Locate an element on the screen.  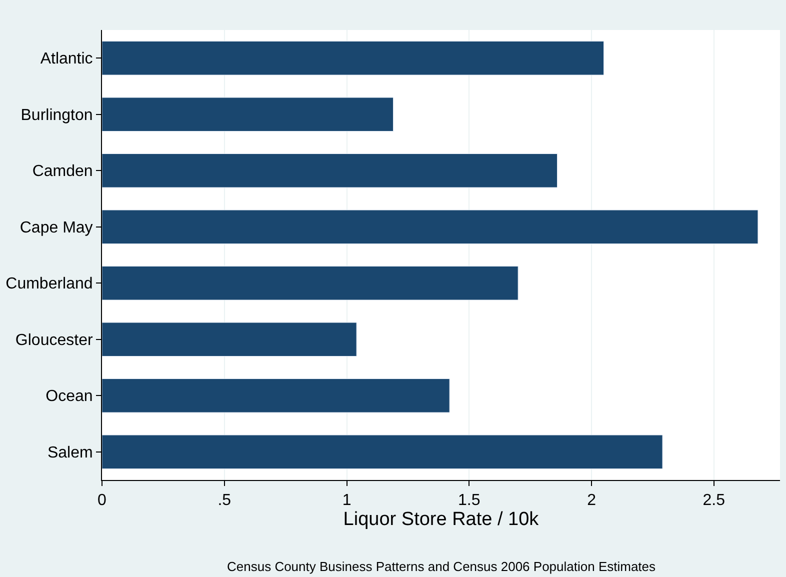
x-axis-title: Liquor Store Rate / 10k is located at coordinates (441, 519).